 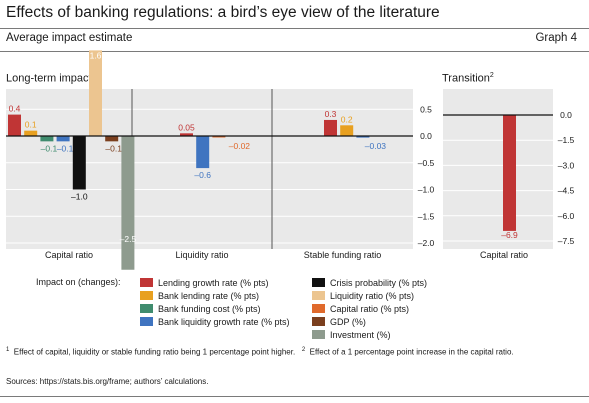 What do you see at coordinates (79, 197) in the screenshot?
I see `data-label: –1.0` at bounding box center [79, 197].